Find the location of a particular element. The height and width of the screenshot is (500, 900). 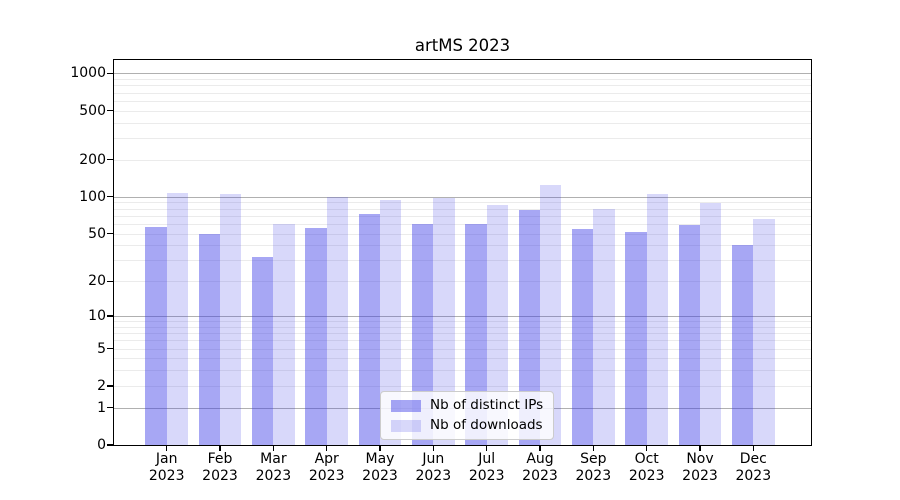

y-tick-label: 0 is located at coordinates (101, 445).